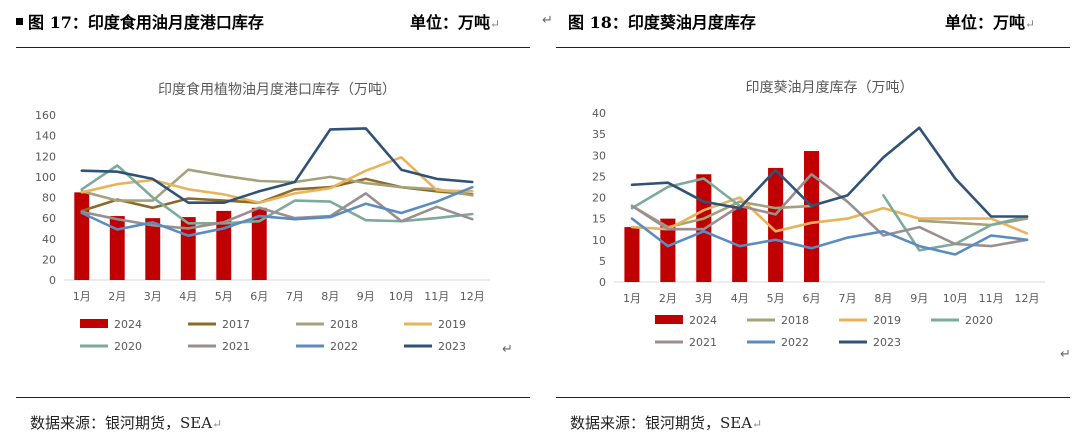 This screenshot has width=1080, height=447. I want to click on left-figure-title-text: 图 17：印度食用油月度港口库存, so click(146, 22).